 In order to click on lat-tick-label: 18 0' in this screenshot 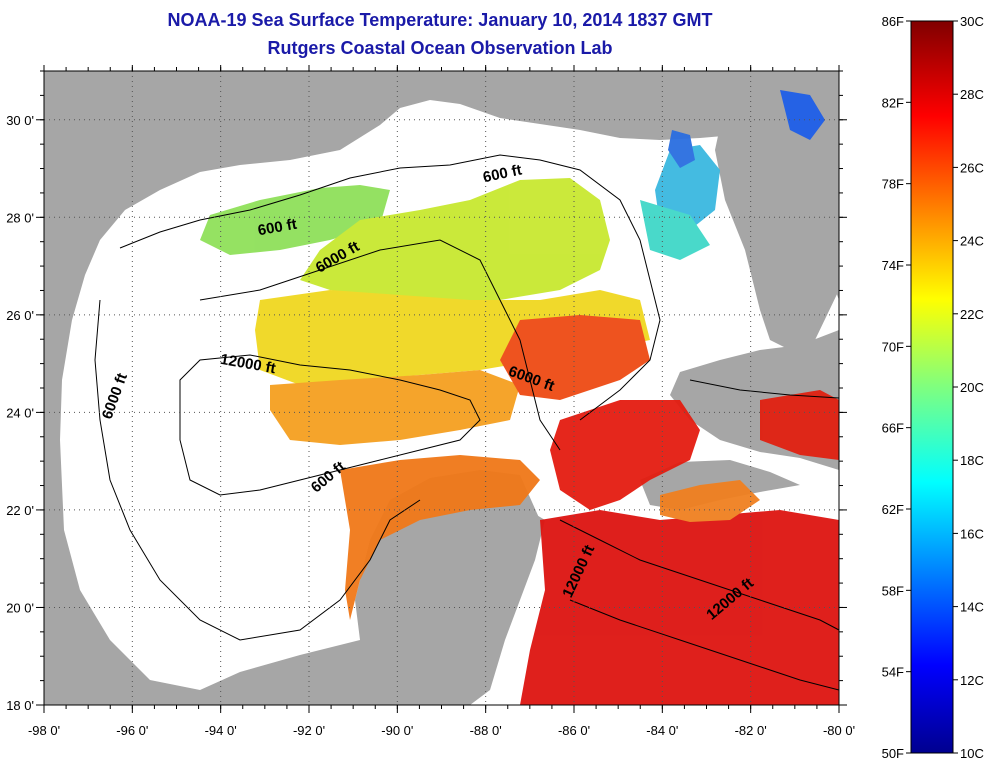, I will do `click(20, 705)`.